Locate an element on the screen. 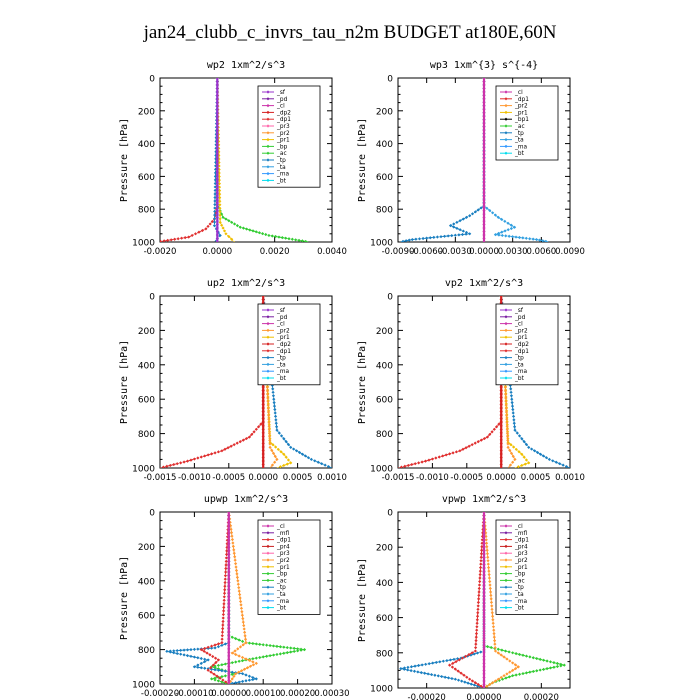 The height and width of the screenshot is (700, 700). panel-subtitle: wp3 1xm^{3} s^{-4} is located at coordinates (484, 65).